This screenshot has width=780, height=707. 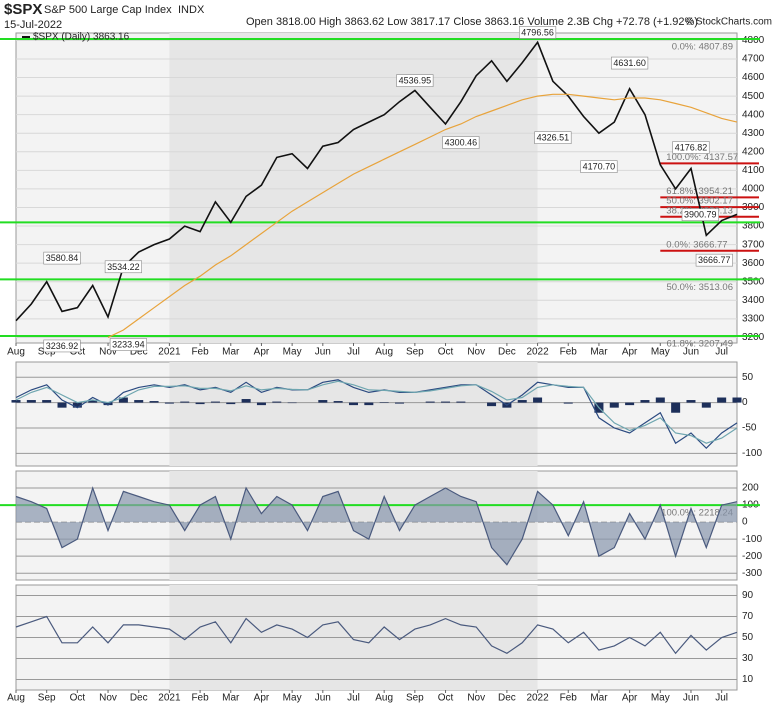 I want to click on y-tick-label: 4200, so click(x=753, y=151).